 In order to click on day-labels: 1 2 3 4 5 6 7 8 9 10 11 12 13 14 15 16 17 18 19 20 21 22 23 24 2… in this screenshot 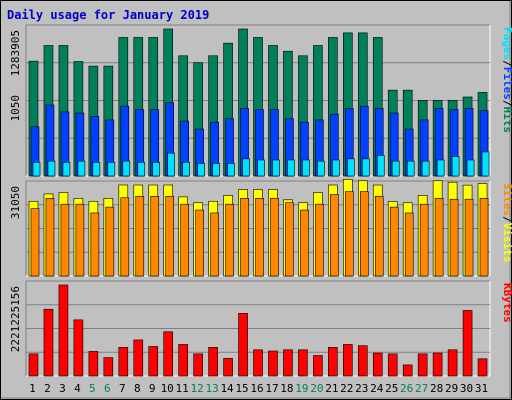, I will do `click(258, 388)`.